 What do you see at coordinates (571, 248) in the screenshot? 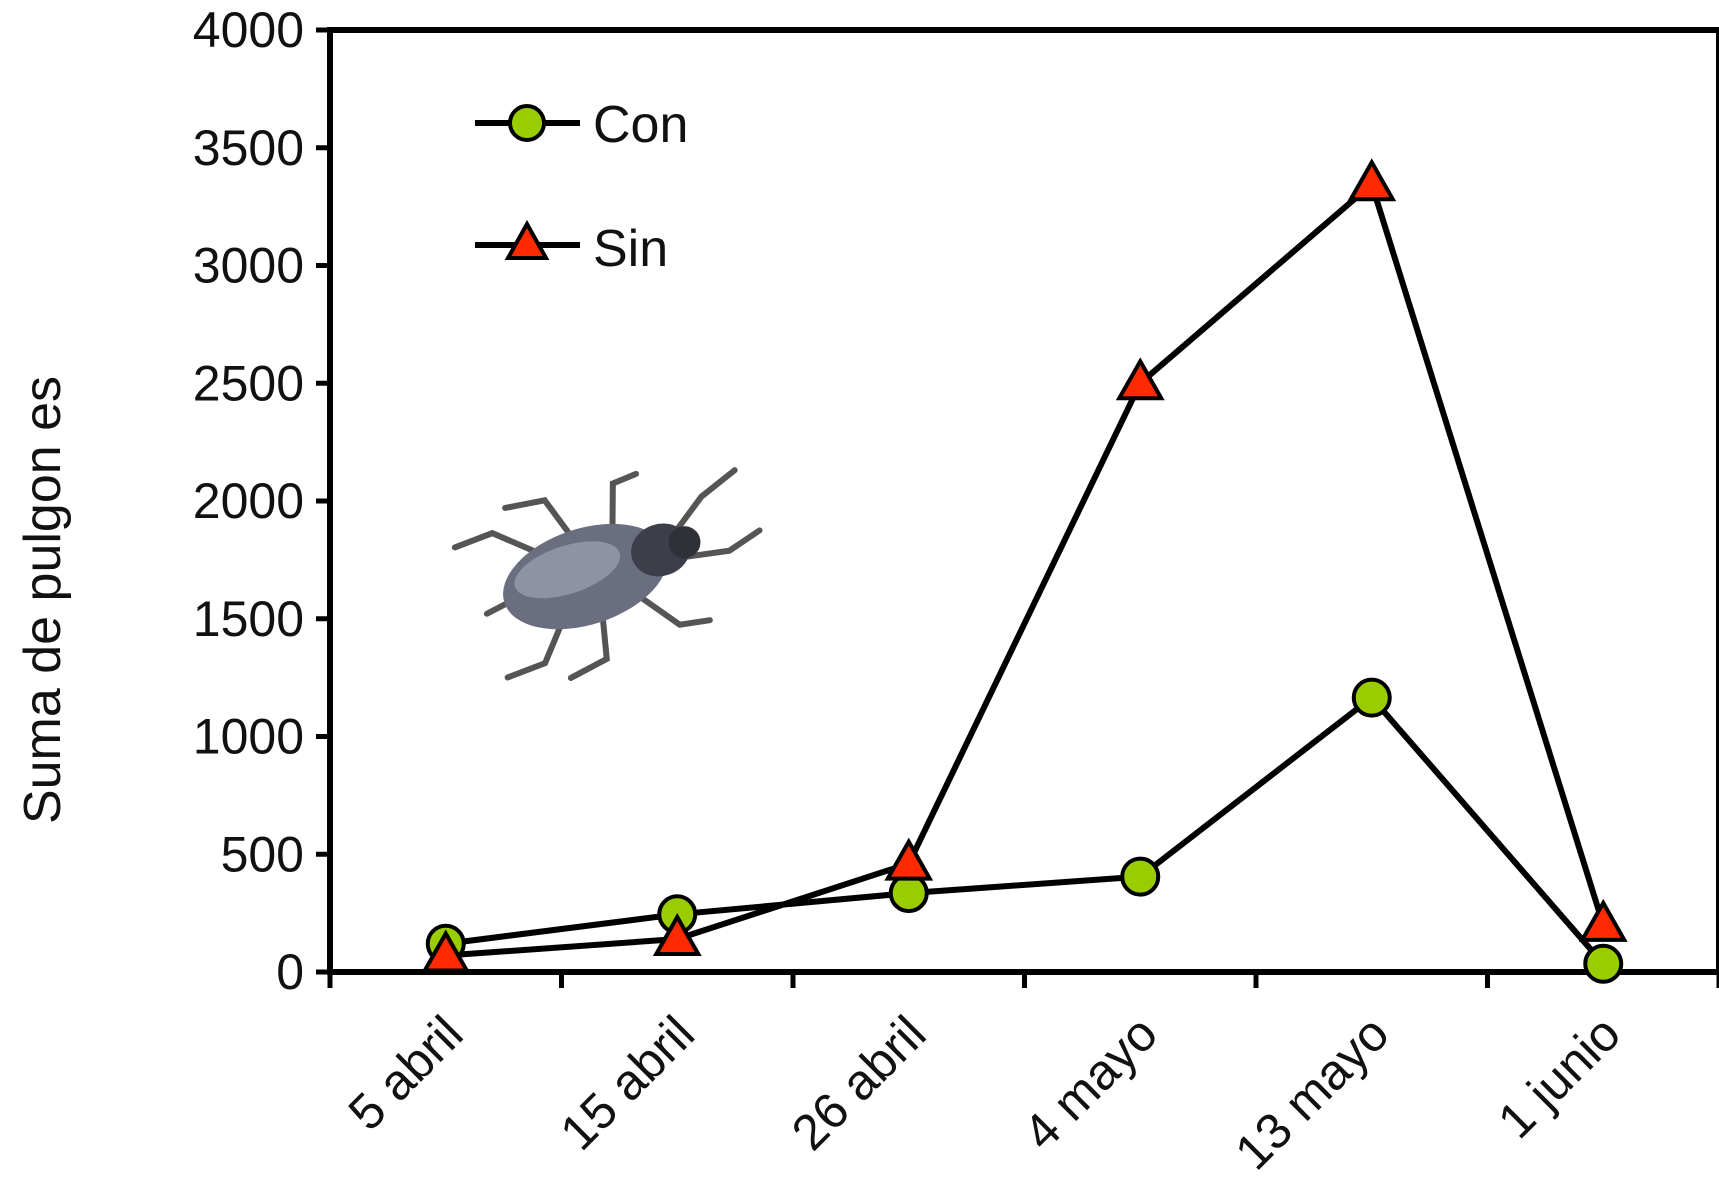
I see `legend-item-sin: Sin` at bounding box center [571, 248].